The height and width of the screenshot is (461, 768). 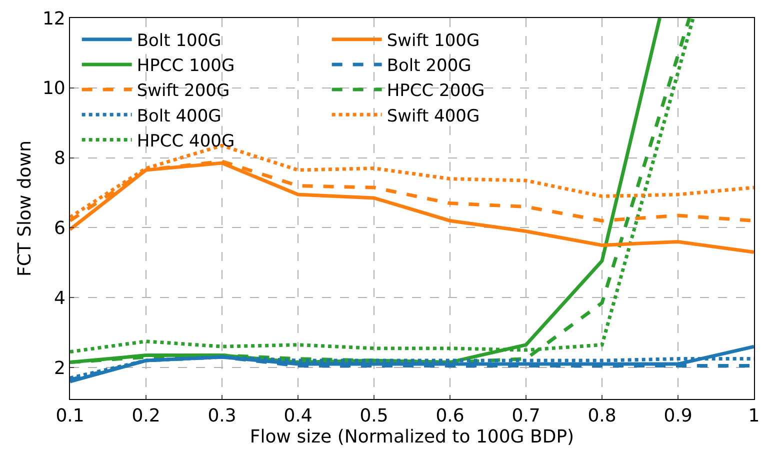 I want to click on legend-label: HPCC 100G, so click(x=185, y=66).